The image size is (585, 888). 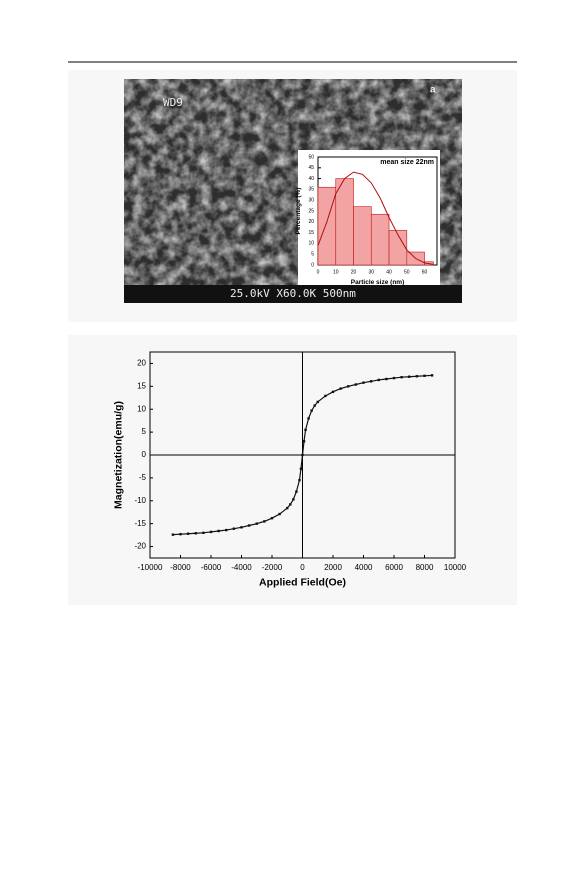 What do you see at coordinates (140, 523) in the screenshot?
I see `y-tick-label: -15` at bounding box center [140, 523].